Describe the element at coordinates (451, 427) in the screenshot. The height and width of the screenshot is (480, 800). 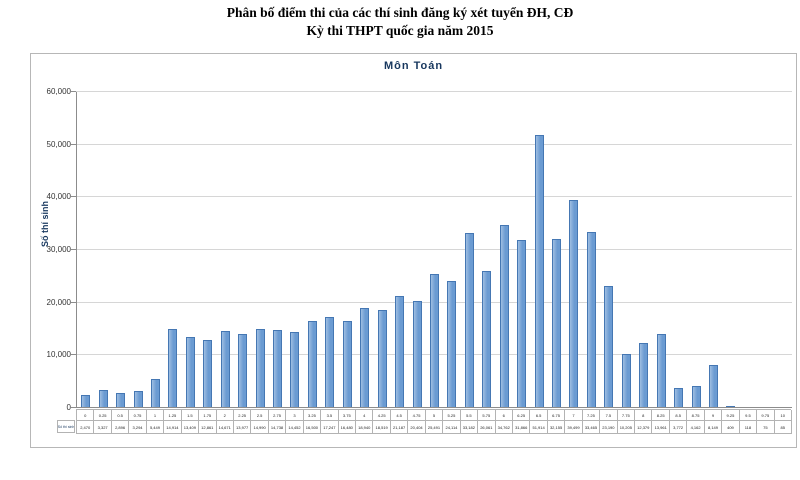
I see `count-cell: 24,114` at that location.